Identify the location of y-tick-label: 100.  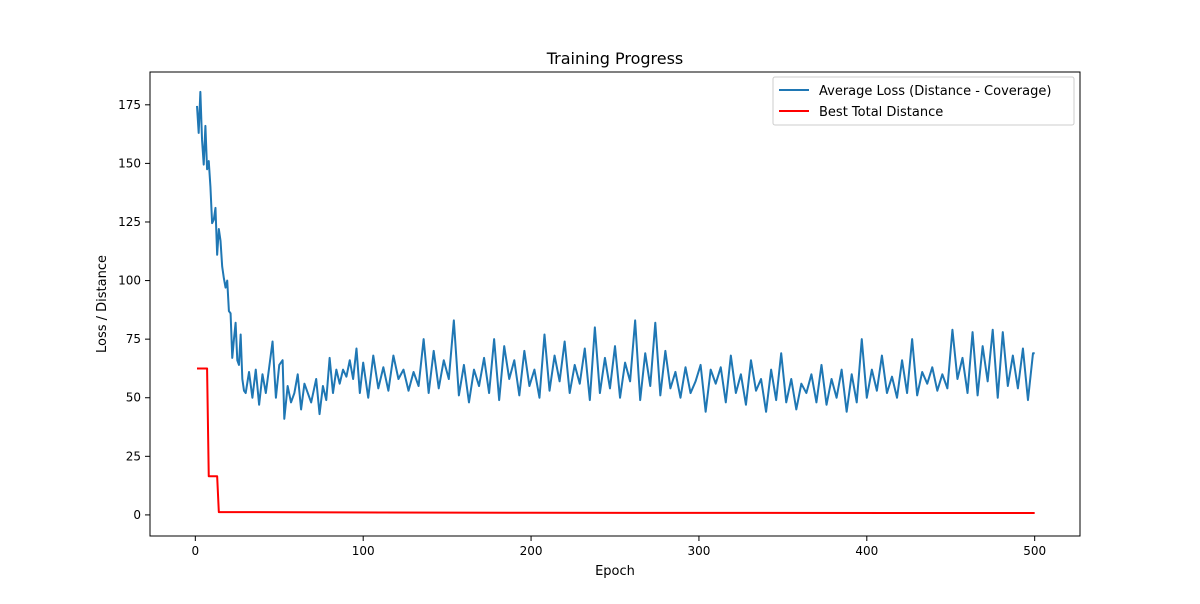
(129, 281).